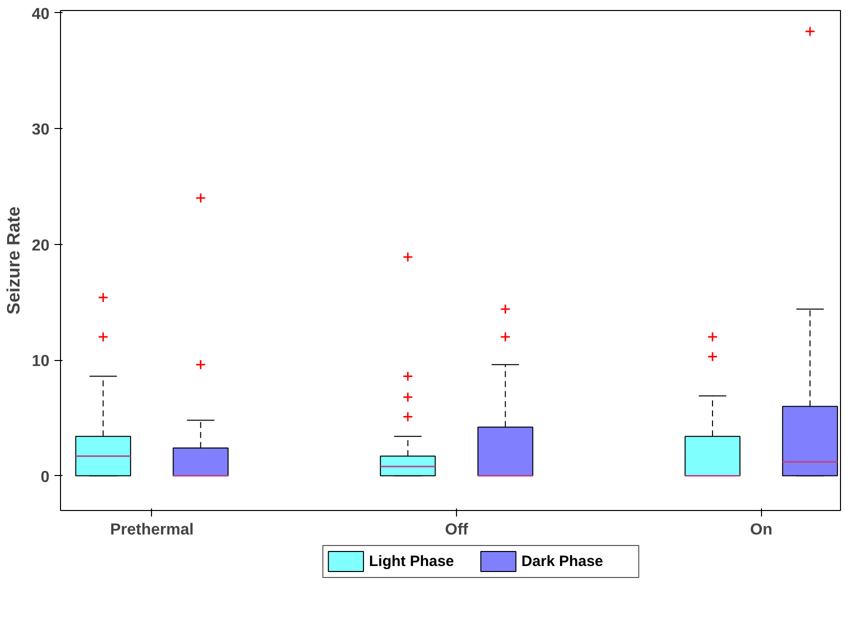 Image resolution: width=865 pixels, height=627 pixels. I want to click on x-tick-label: On, so click(761, 530).